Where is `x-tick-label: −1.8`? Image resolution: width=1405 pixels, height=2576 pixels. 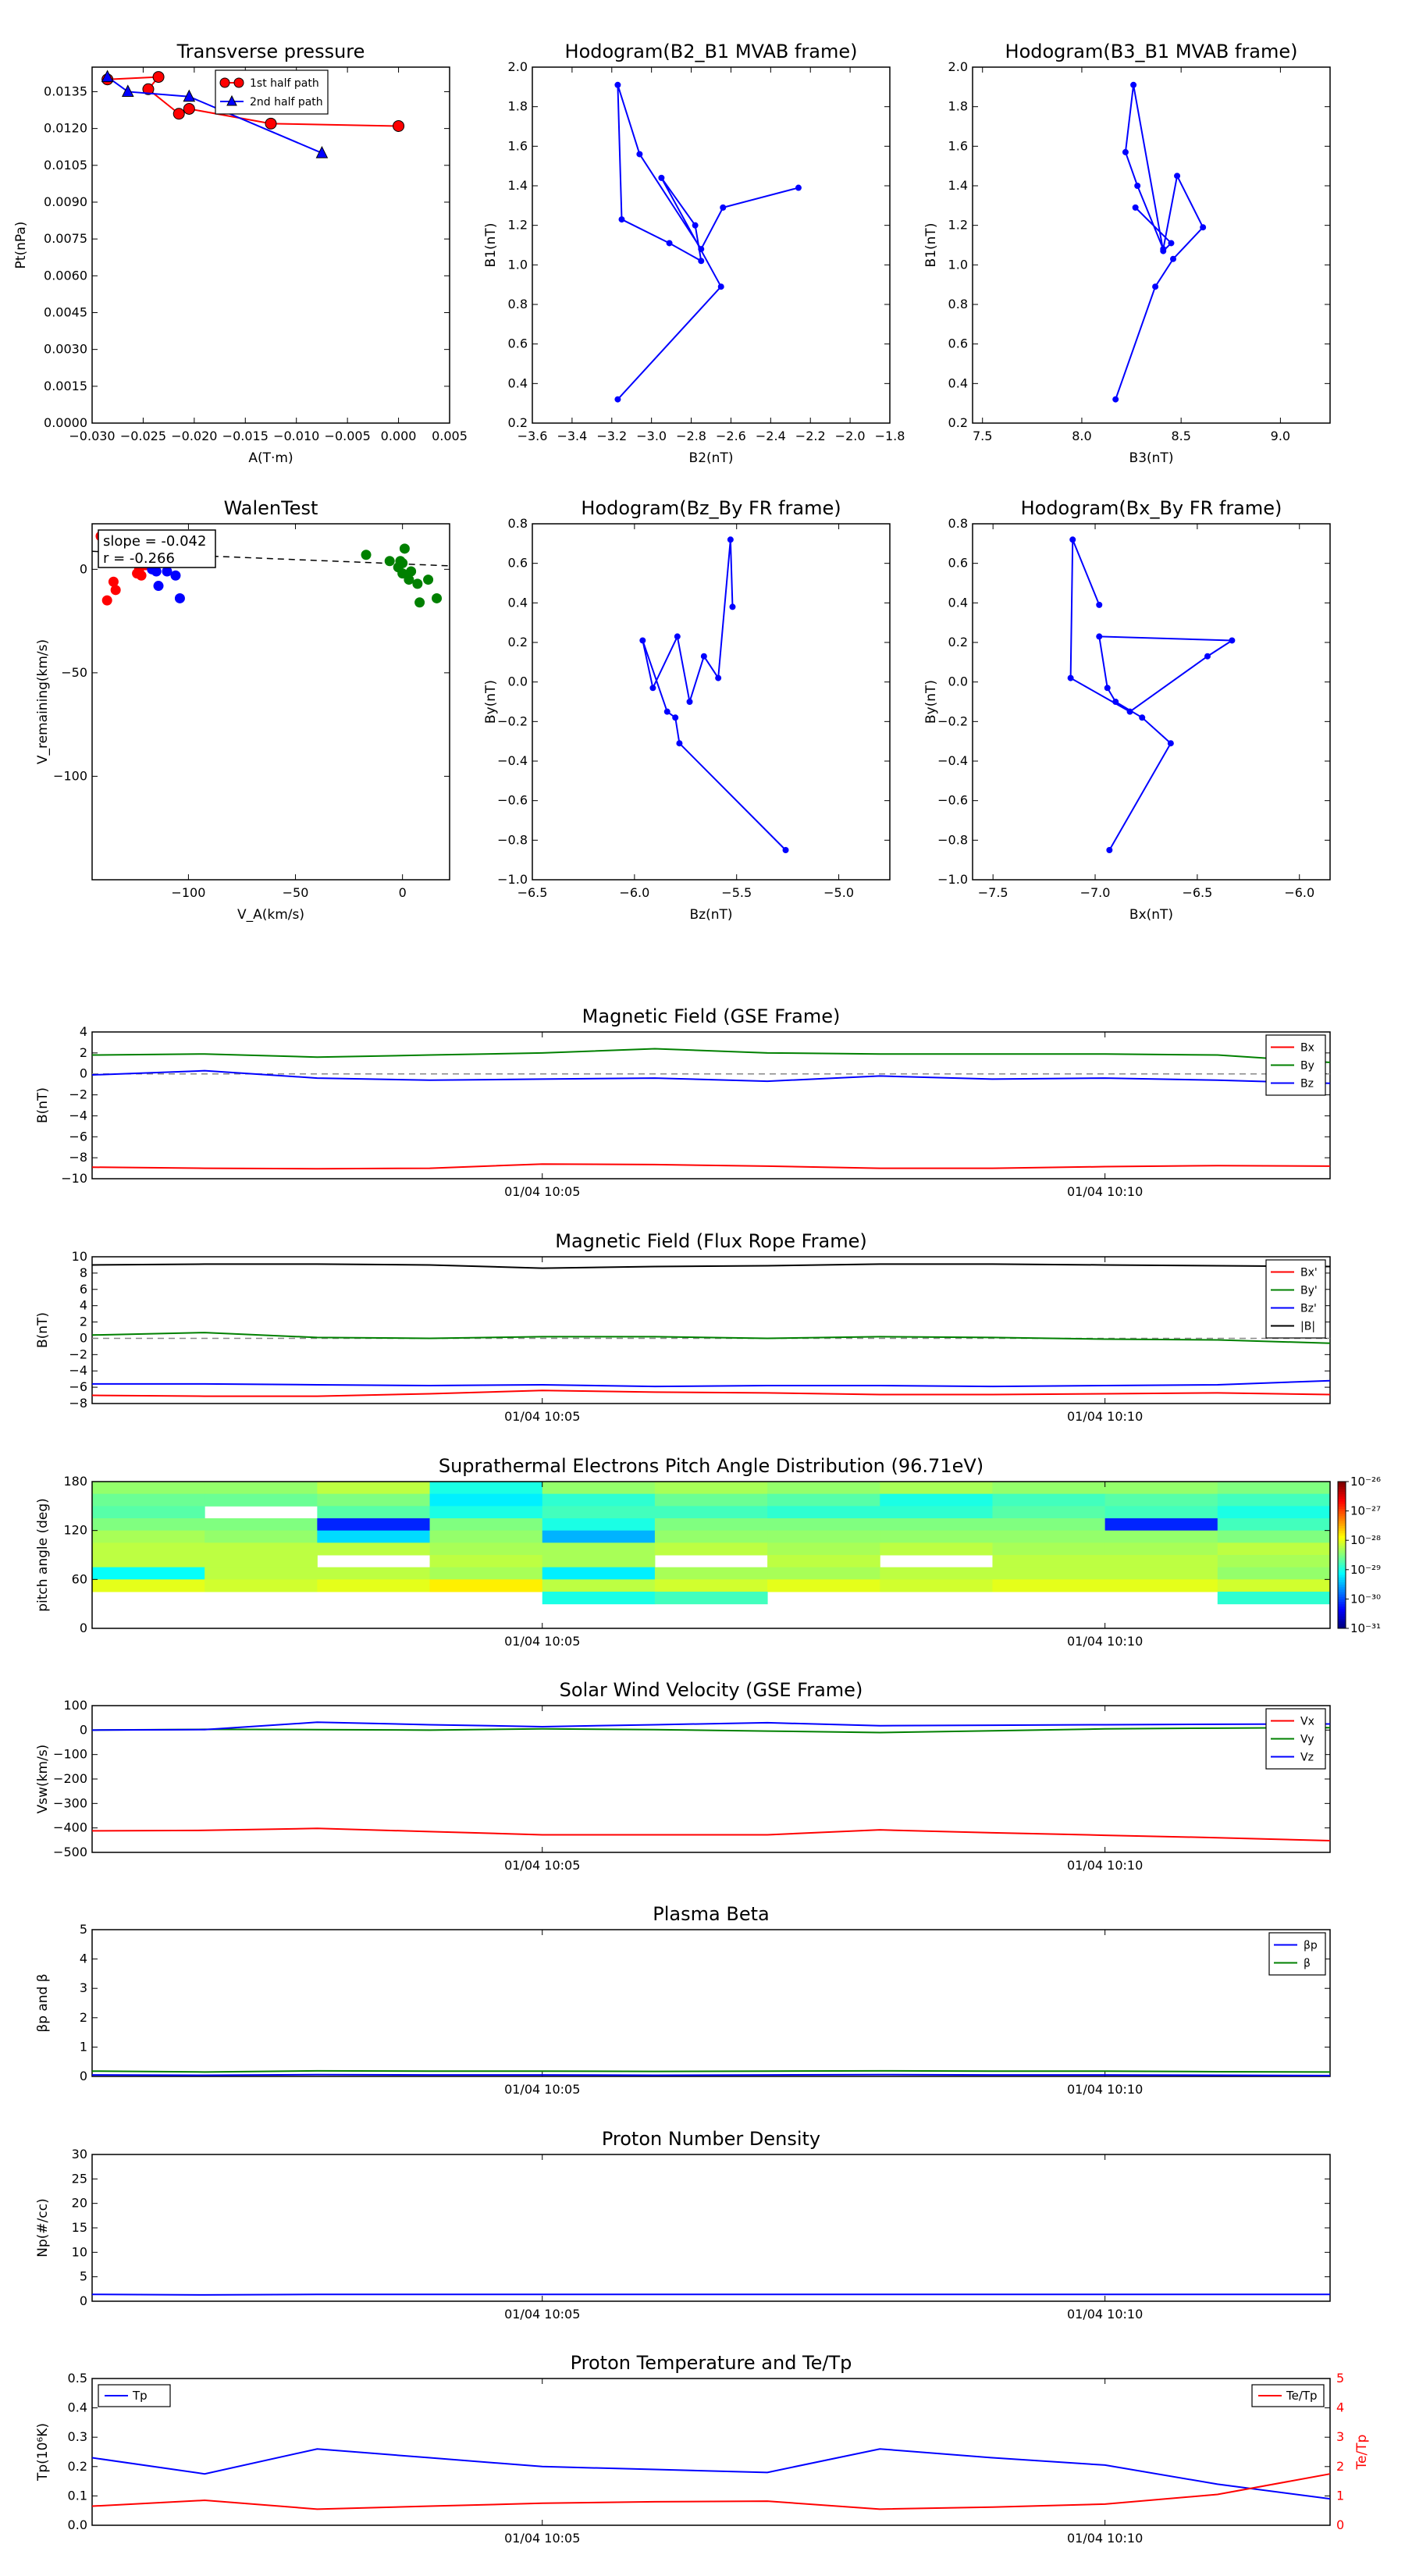 x-tick-label: −1.8 is located at coordinates (890, 436).